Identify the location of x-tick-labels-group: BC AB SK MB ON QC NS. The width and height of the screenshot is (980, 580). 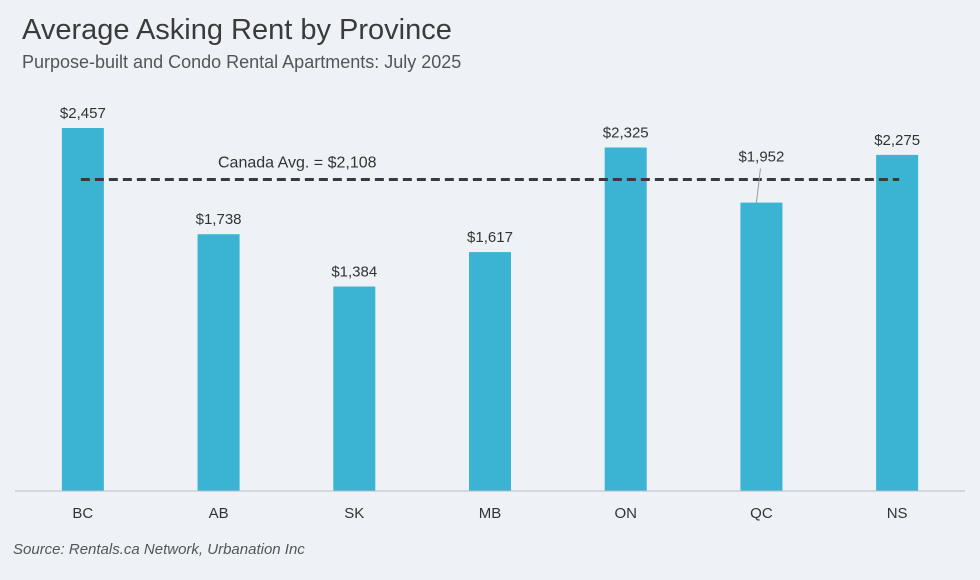
(489, 513).